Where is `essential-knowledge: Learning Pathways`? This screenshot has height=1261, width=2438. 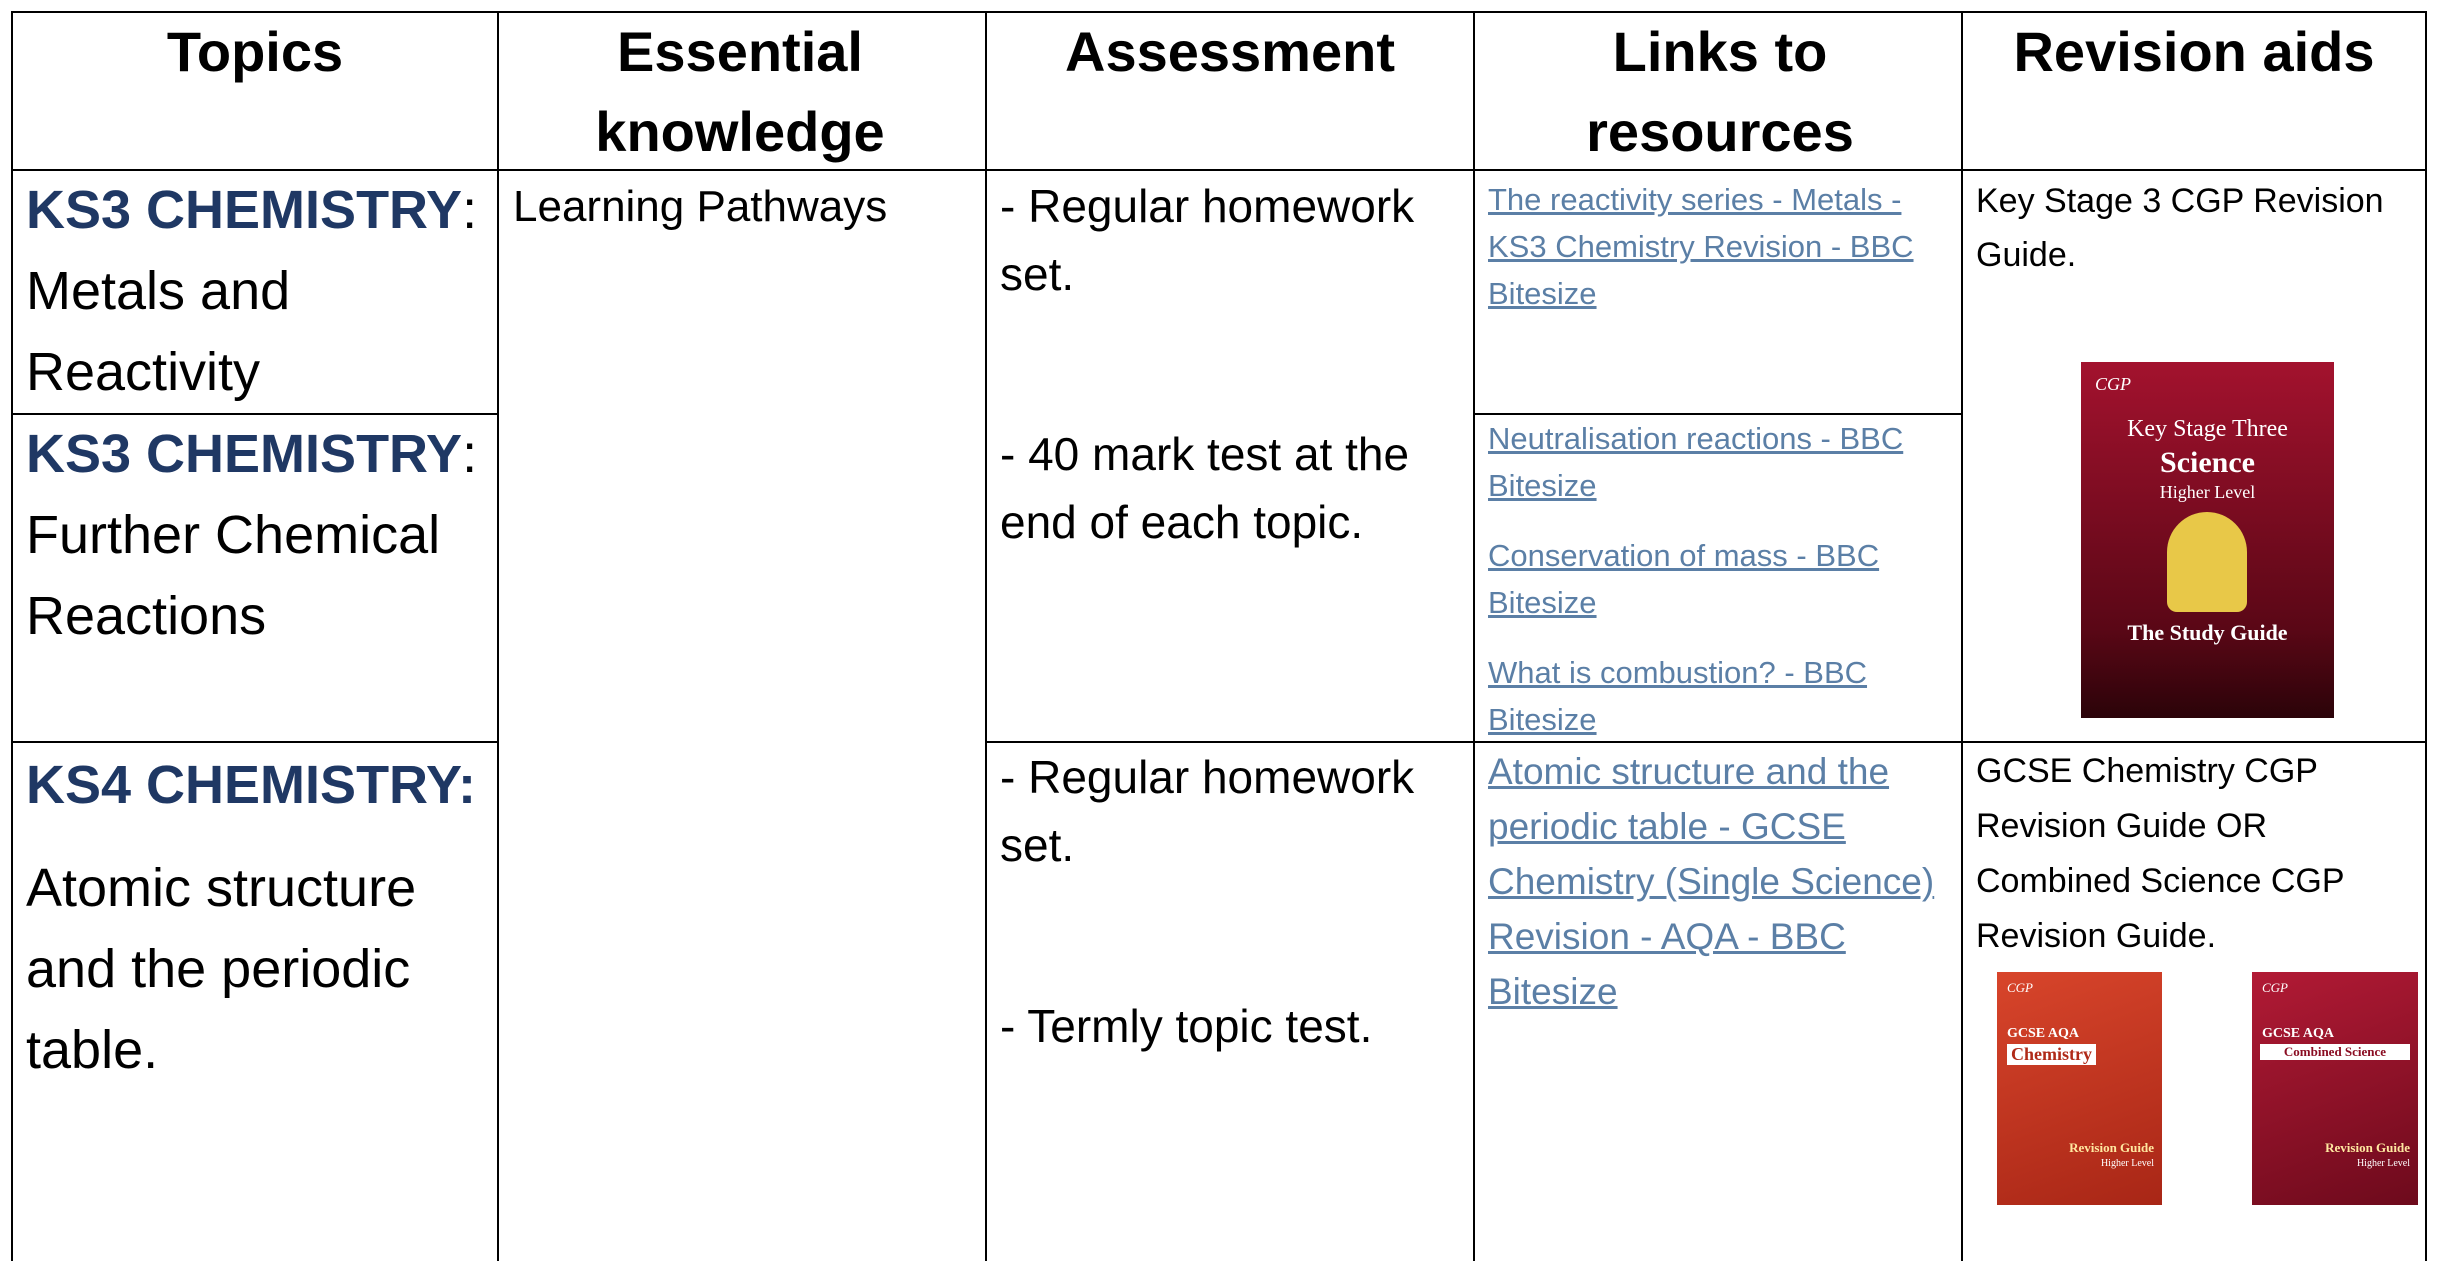 essential-knowledge: Learning Pathways is located at coordinates (700, 206).